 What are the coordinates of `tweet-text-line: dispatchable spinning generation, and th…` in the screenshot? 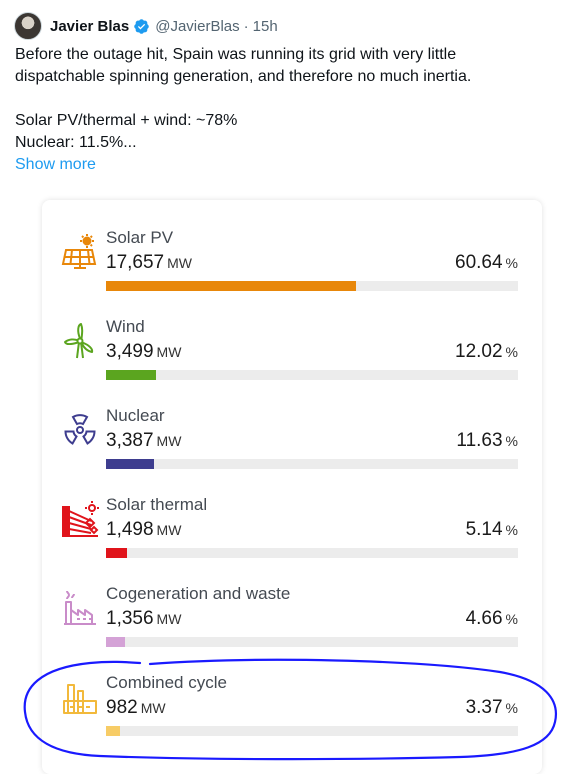 It's located at (243, 76).